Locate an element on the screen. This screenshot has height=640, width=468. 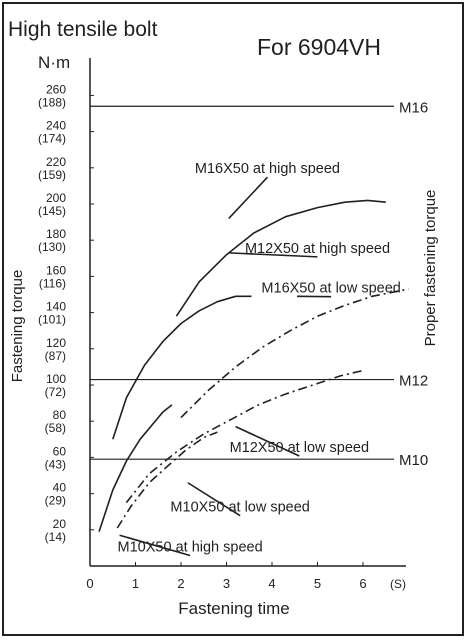
series-m10x50-at-low-speed is located at coordinates (167, 480).